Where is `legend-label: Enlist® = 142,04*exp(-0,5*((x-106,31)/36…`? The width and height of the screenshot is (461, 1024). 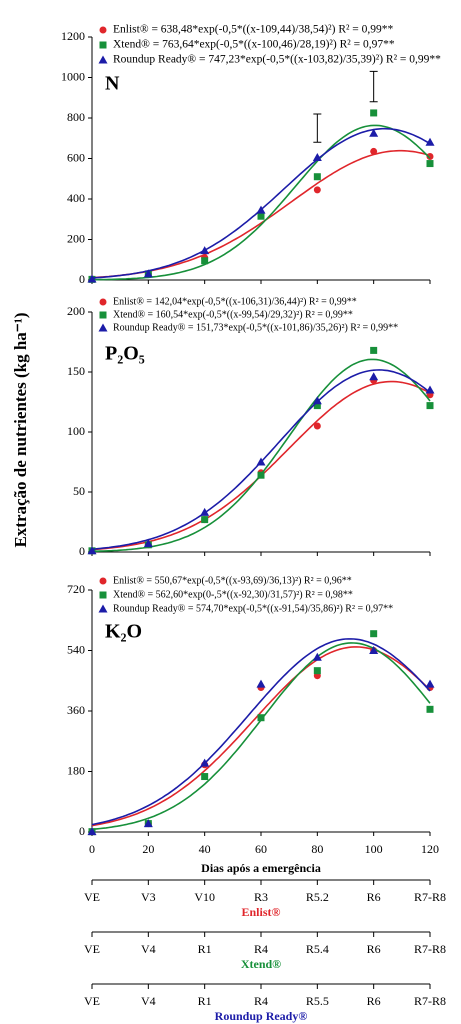 legend-label: Enlist® = 142,04*exp(-0,5*((x-106,31)/36… is located at coordinates (235, 301).